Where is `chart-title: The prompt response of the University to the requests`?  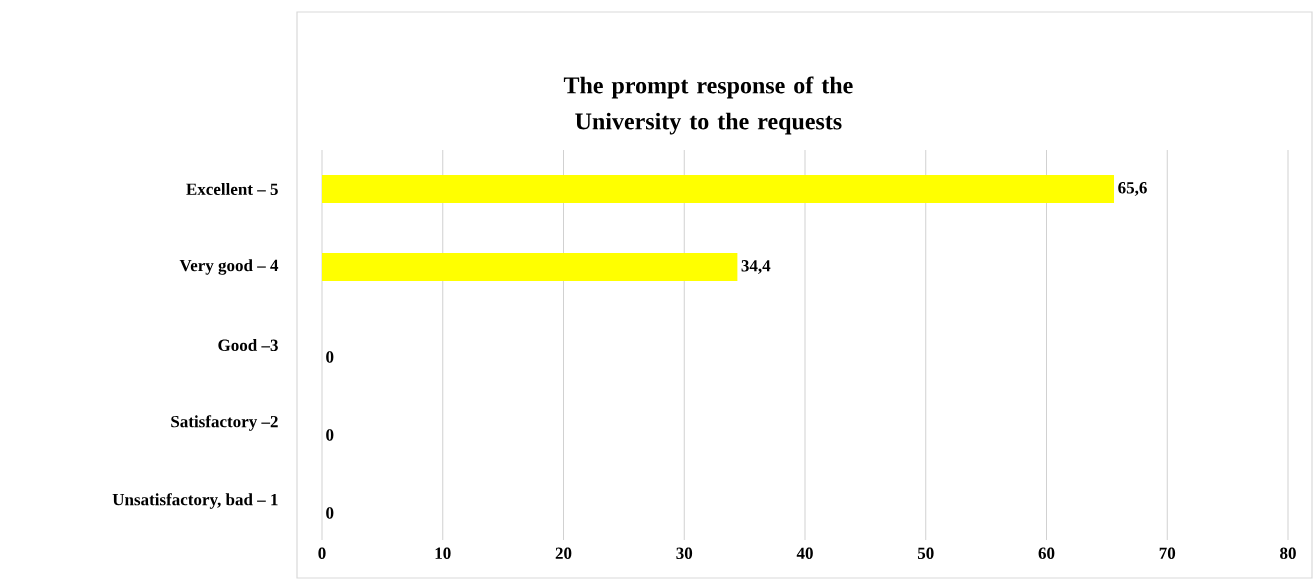 chart-title: The prompt response of the University to the requests is located at coordinates (708, 105).